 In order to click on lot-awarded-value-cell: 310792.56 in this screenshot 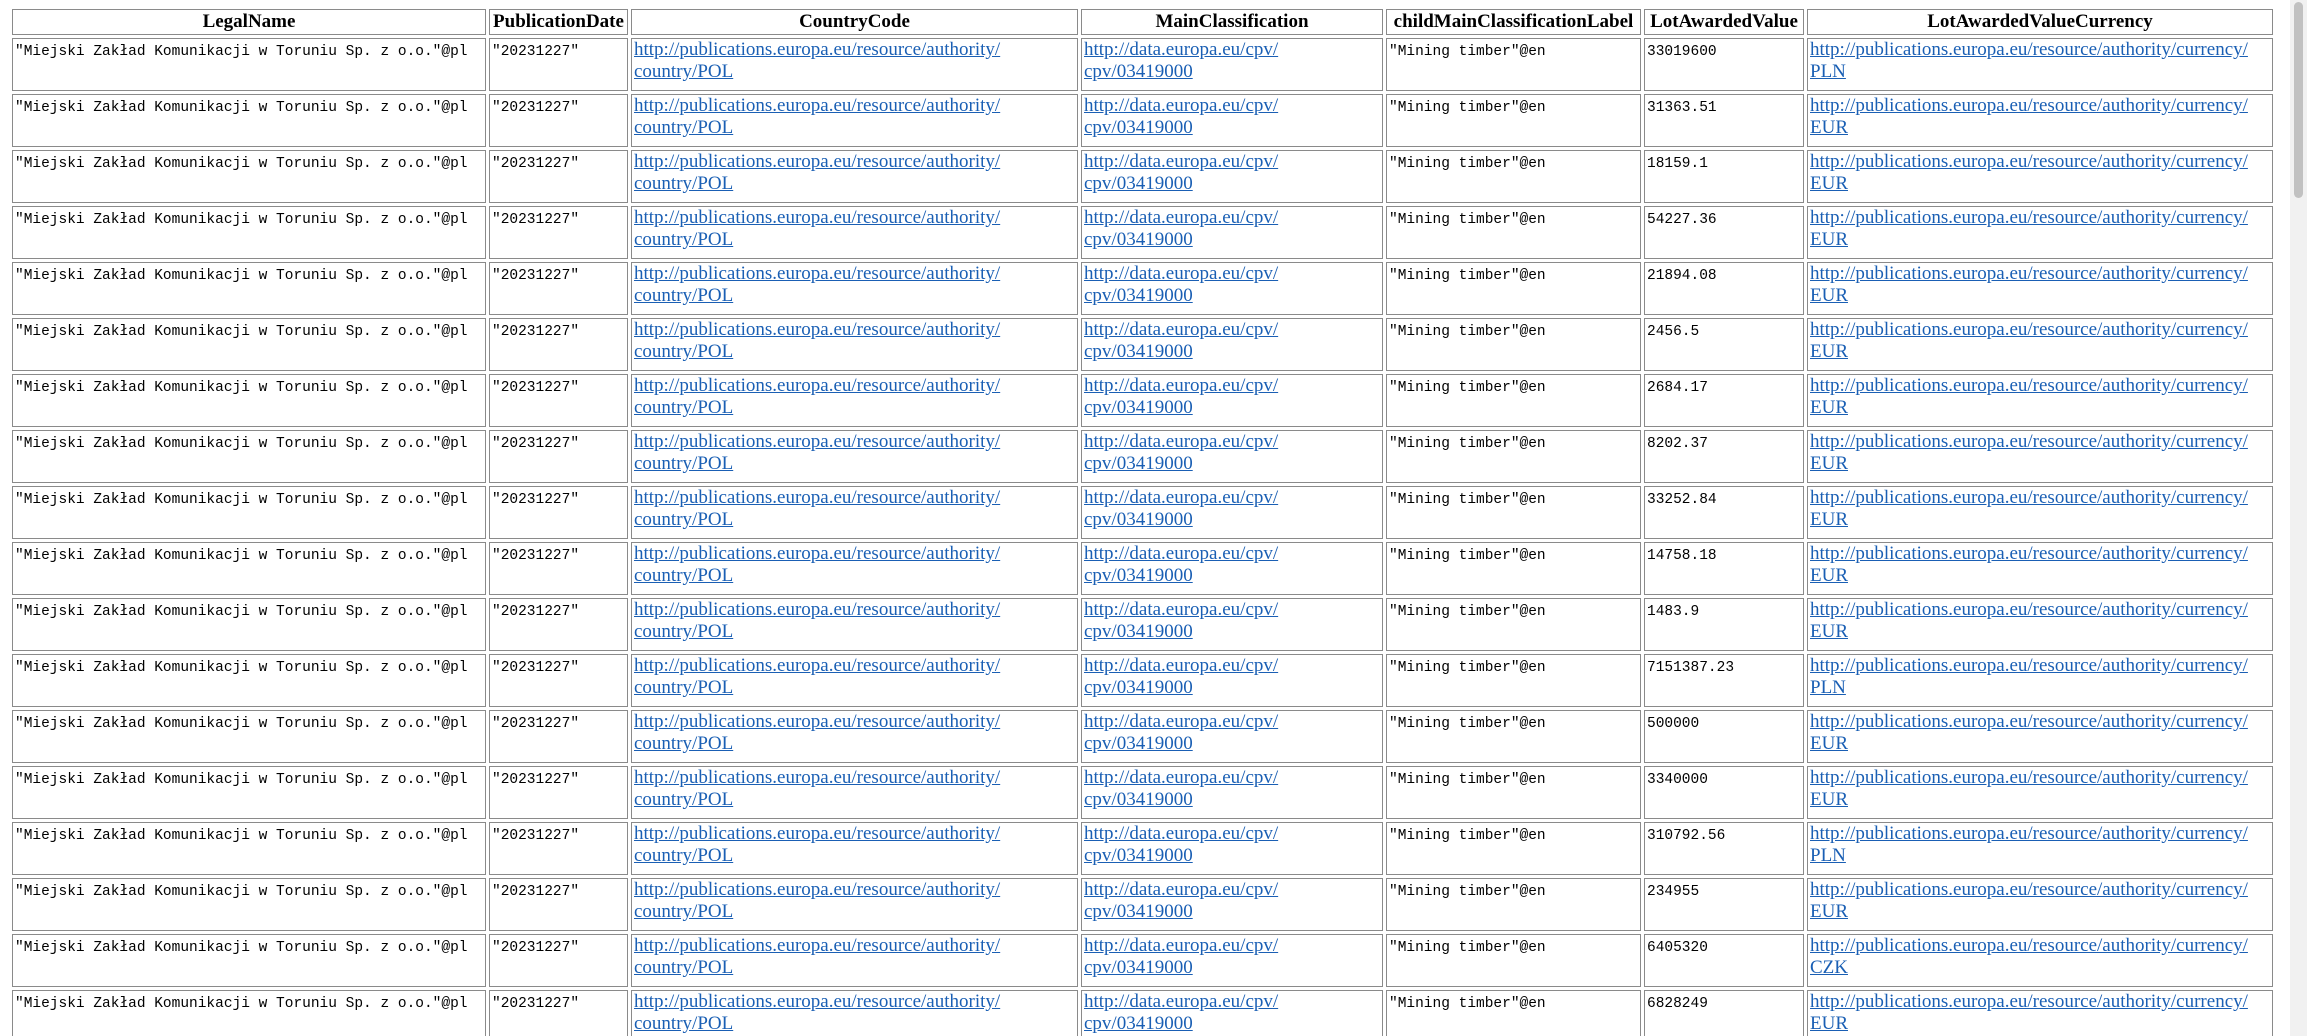, I will do `click(1724, 848)`.